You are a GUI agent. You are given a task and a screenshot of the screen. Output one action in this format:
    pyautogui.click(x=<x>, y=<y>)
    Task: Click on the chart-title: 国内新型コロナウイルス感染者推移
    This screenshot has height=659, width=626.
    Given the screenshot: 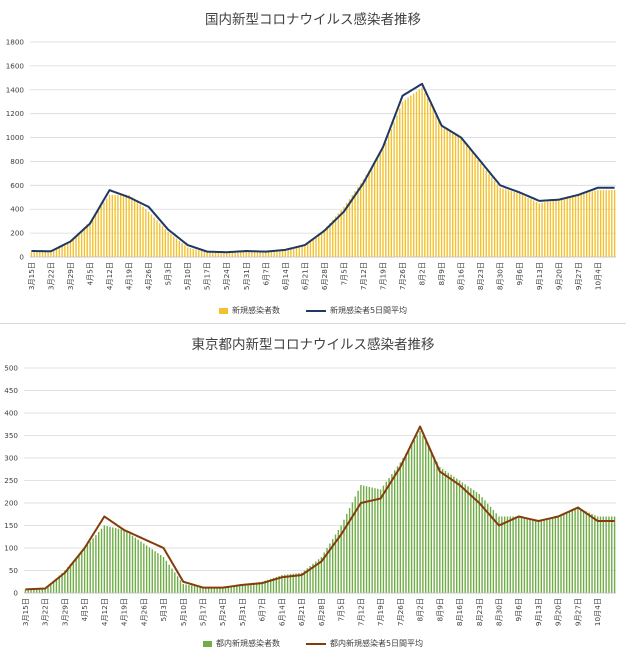 What is the action you would take?
    pyautogui.click(x=313, y=20)
    